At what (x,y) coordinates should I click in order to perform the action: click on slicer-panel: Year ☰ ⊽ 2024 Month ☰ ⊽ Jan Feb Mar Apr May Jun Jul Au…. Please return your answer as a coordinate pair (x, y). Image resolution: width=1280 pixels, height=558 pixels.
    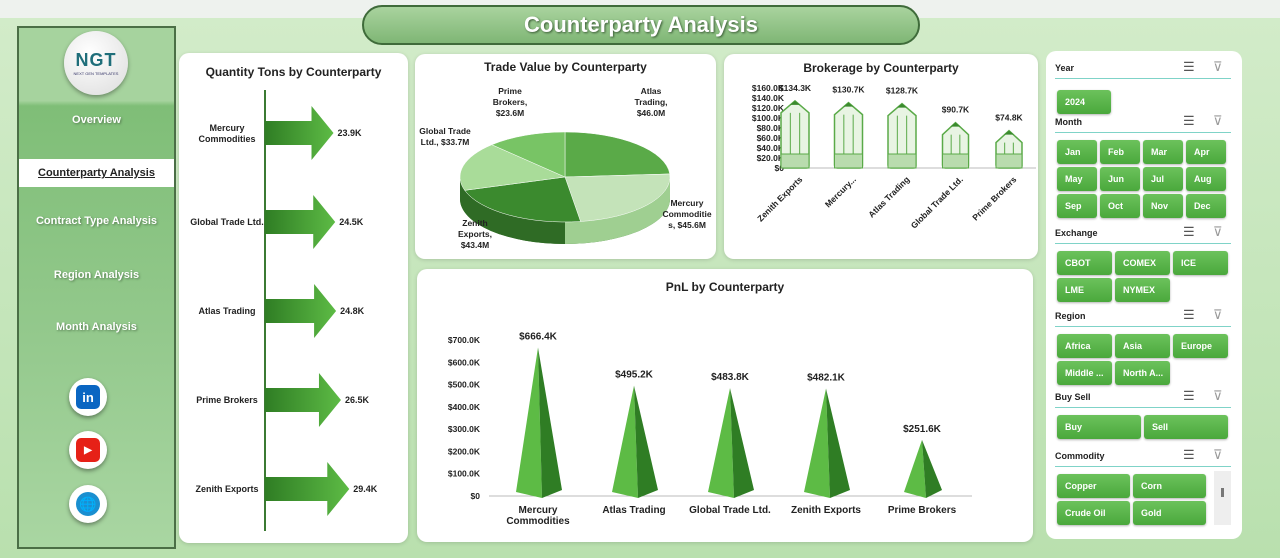
    Looking at the image, I should click on (1144, 295).